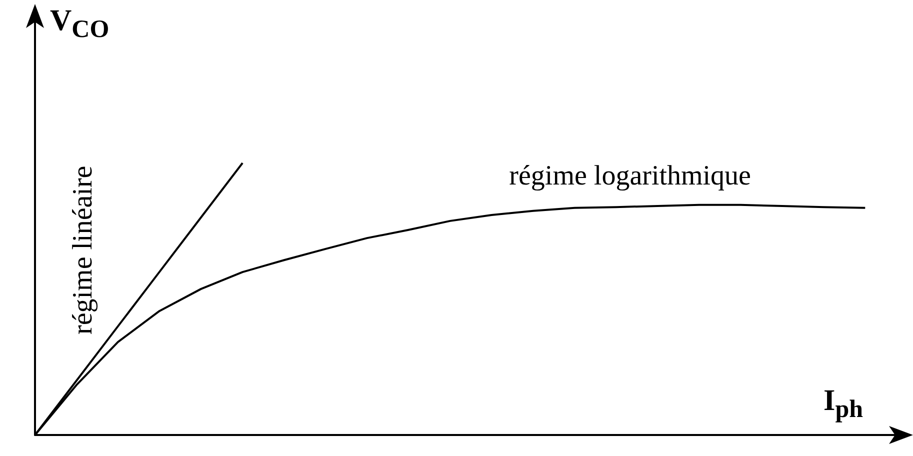 This screenshot has height=456, width=913. Describe the element at coordinates (80, 23) in the screenshot. I see `y-axis-title: V$_{CO}$` at that location.